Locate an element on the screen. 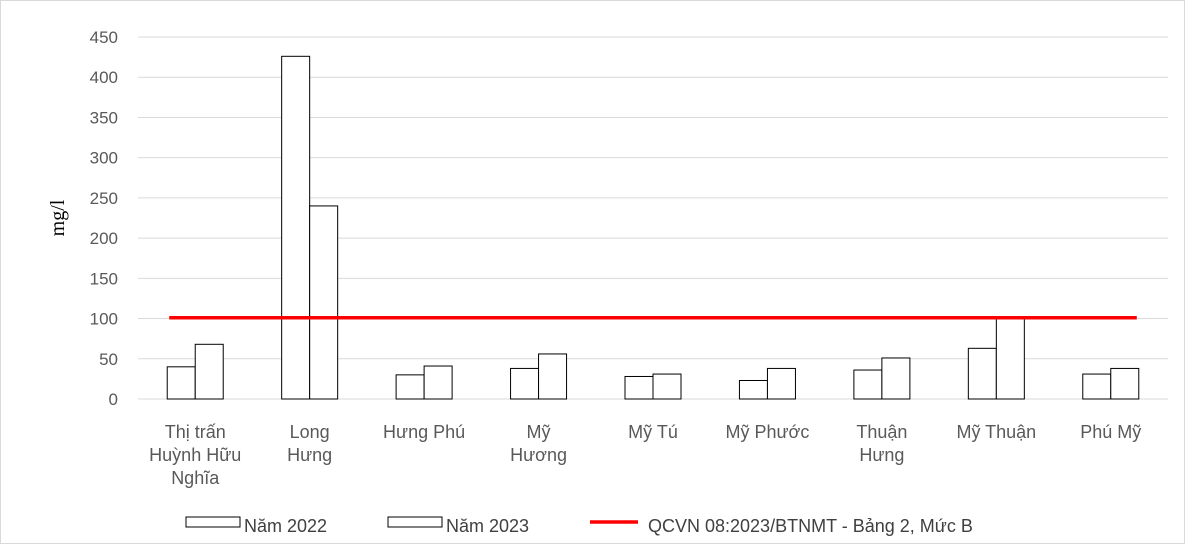  x-tick-label: Mỹ Tú is located at coordinates (653, 432).